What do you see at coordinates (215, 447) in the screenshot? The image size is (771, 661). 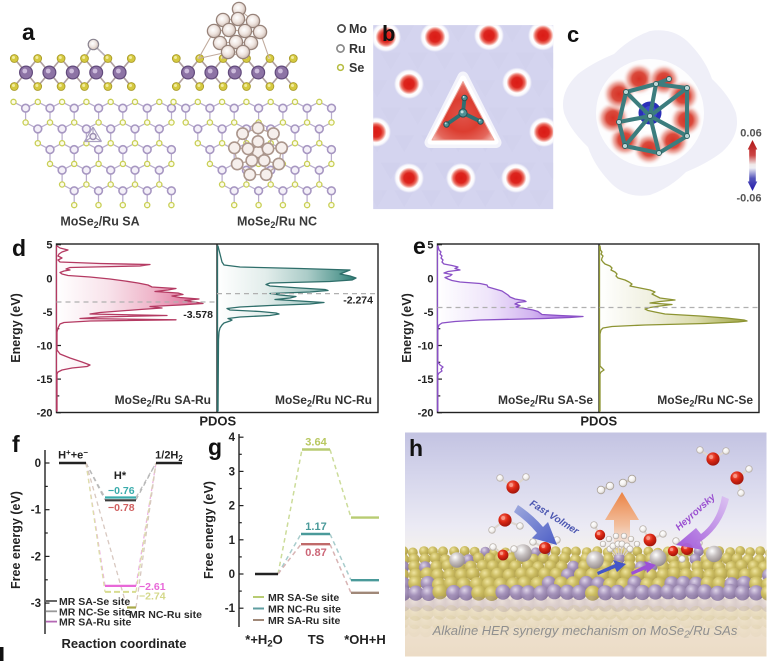 I see `svg-text: g` at bounding box center [215, 447].